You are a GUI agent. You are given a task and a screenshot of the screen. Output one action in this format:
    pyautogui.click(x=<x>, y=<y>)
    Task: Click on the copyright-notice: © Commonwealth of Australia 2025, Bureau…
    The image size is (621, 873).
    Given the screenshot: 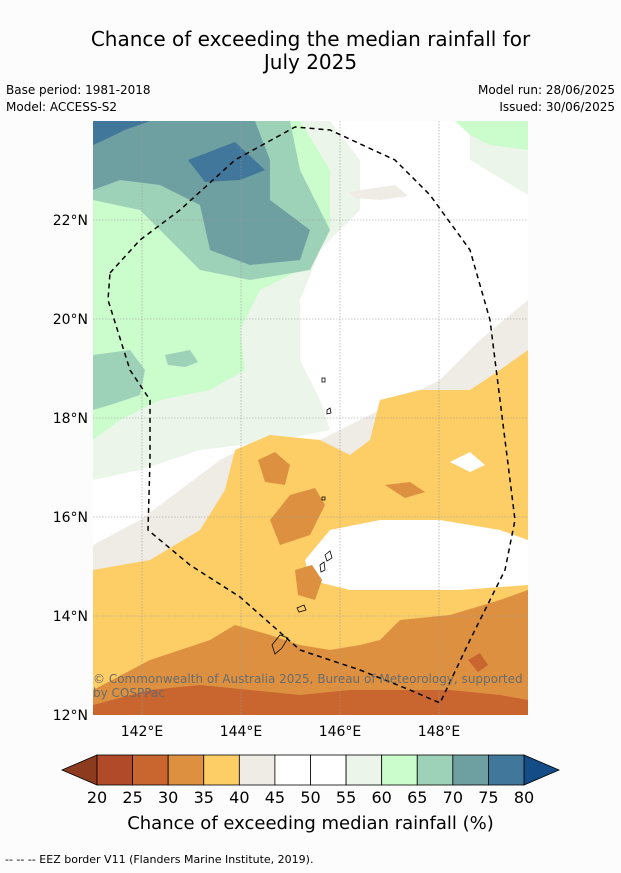 What is the action you would take?
    pyautogui.click(x=308, y=686)
    